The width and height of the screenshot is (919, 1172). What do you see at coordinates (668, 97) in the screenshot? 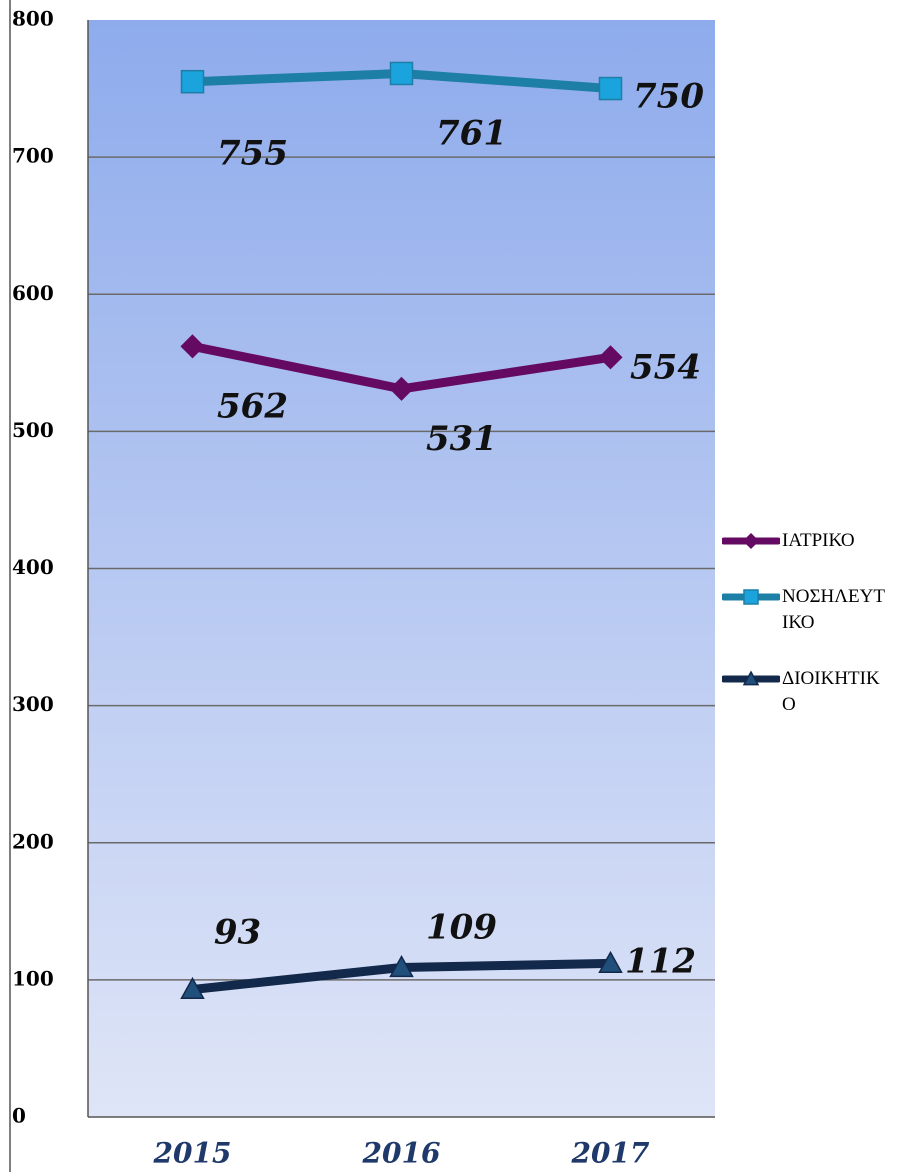
I see `data-label: 750` at bounding box center [668, 97].